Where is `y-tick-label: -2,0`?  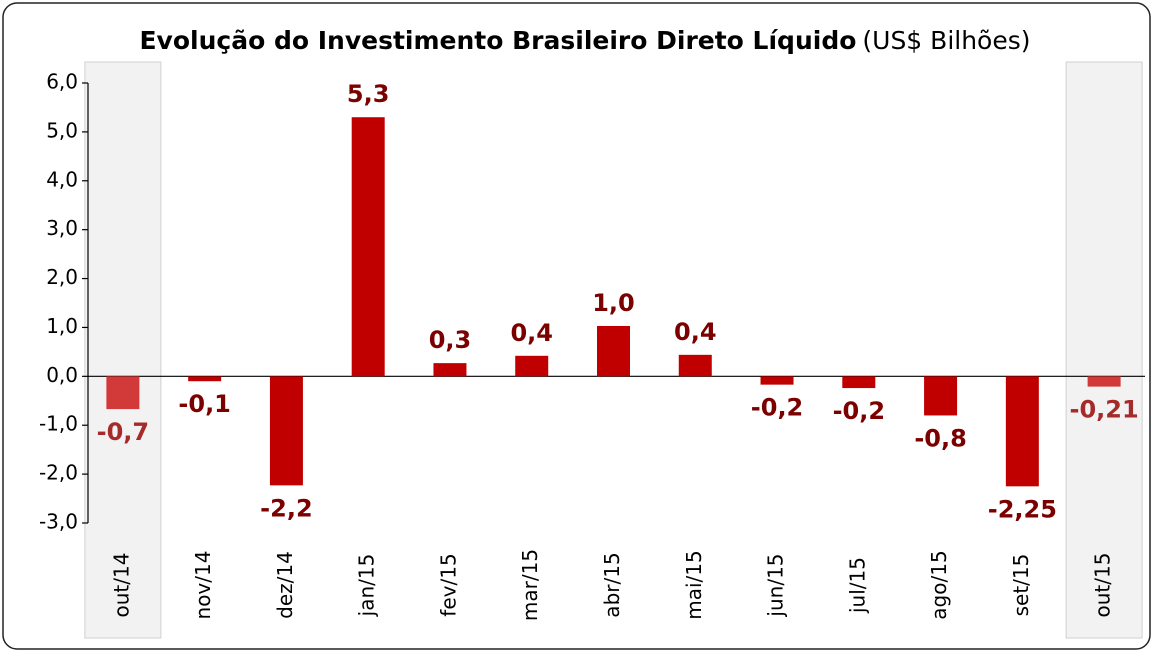
y-tick-label: -2,0 is located at coordinates (58, 473).